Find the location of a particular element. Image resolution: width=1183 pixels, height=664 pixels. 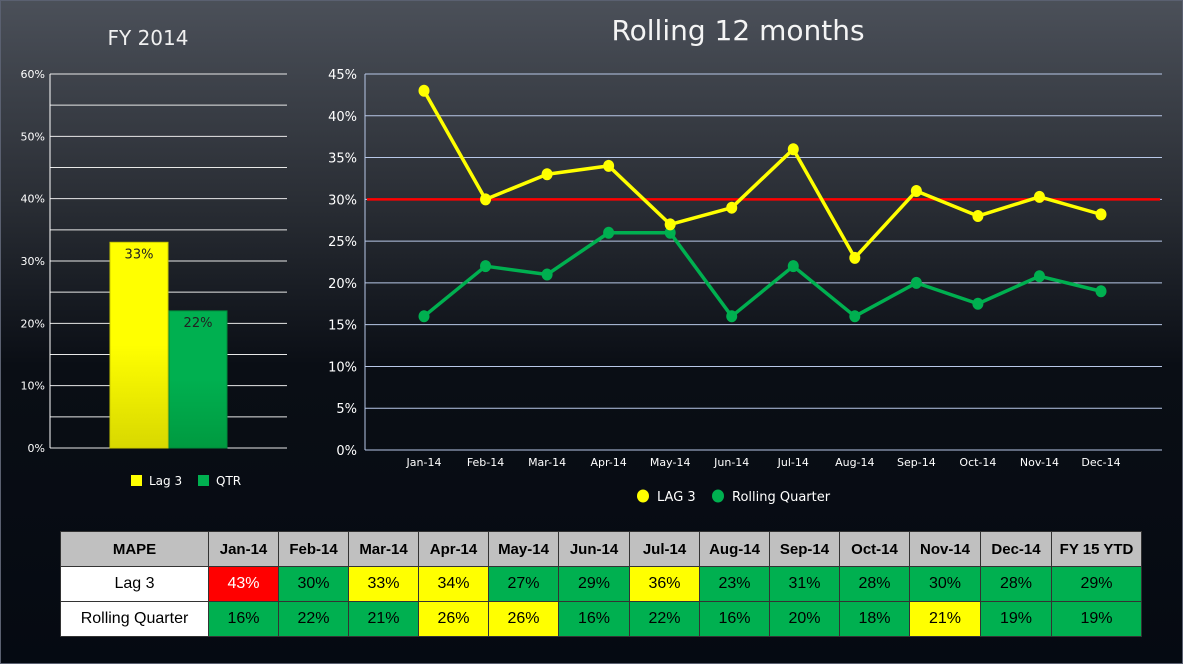

column-header: Oct-14 is located at coordinates (874, 549).